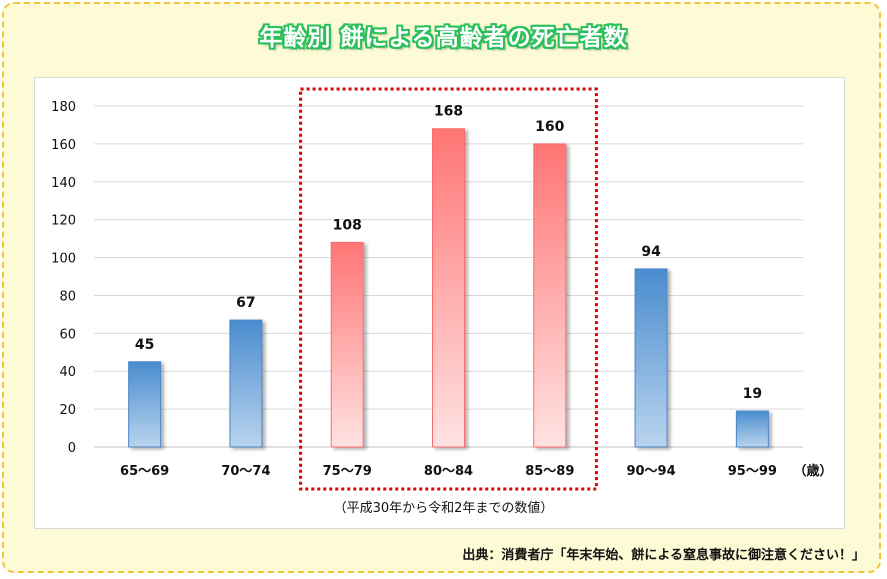 The width and height of the screenshot is (887, 579). I want to click on y-tick-label: 80, so click(67, 296).